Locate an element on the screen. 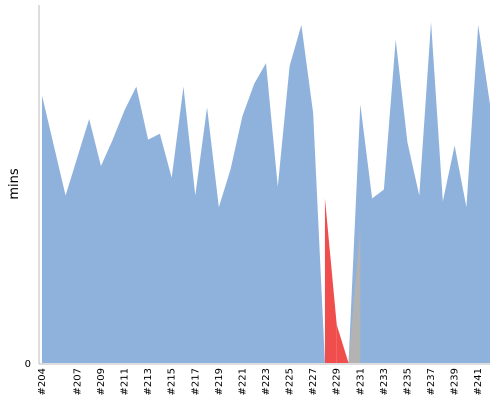  x-tick-label: #241 is located at coordinates (478, 381).